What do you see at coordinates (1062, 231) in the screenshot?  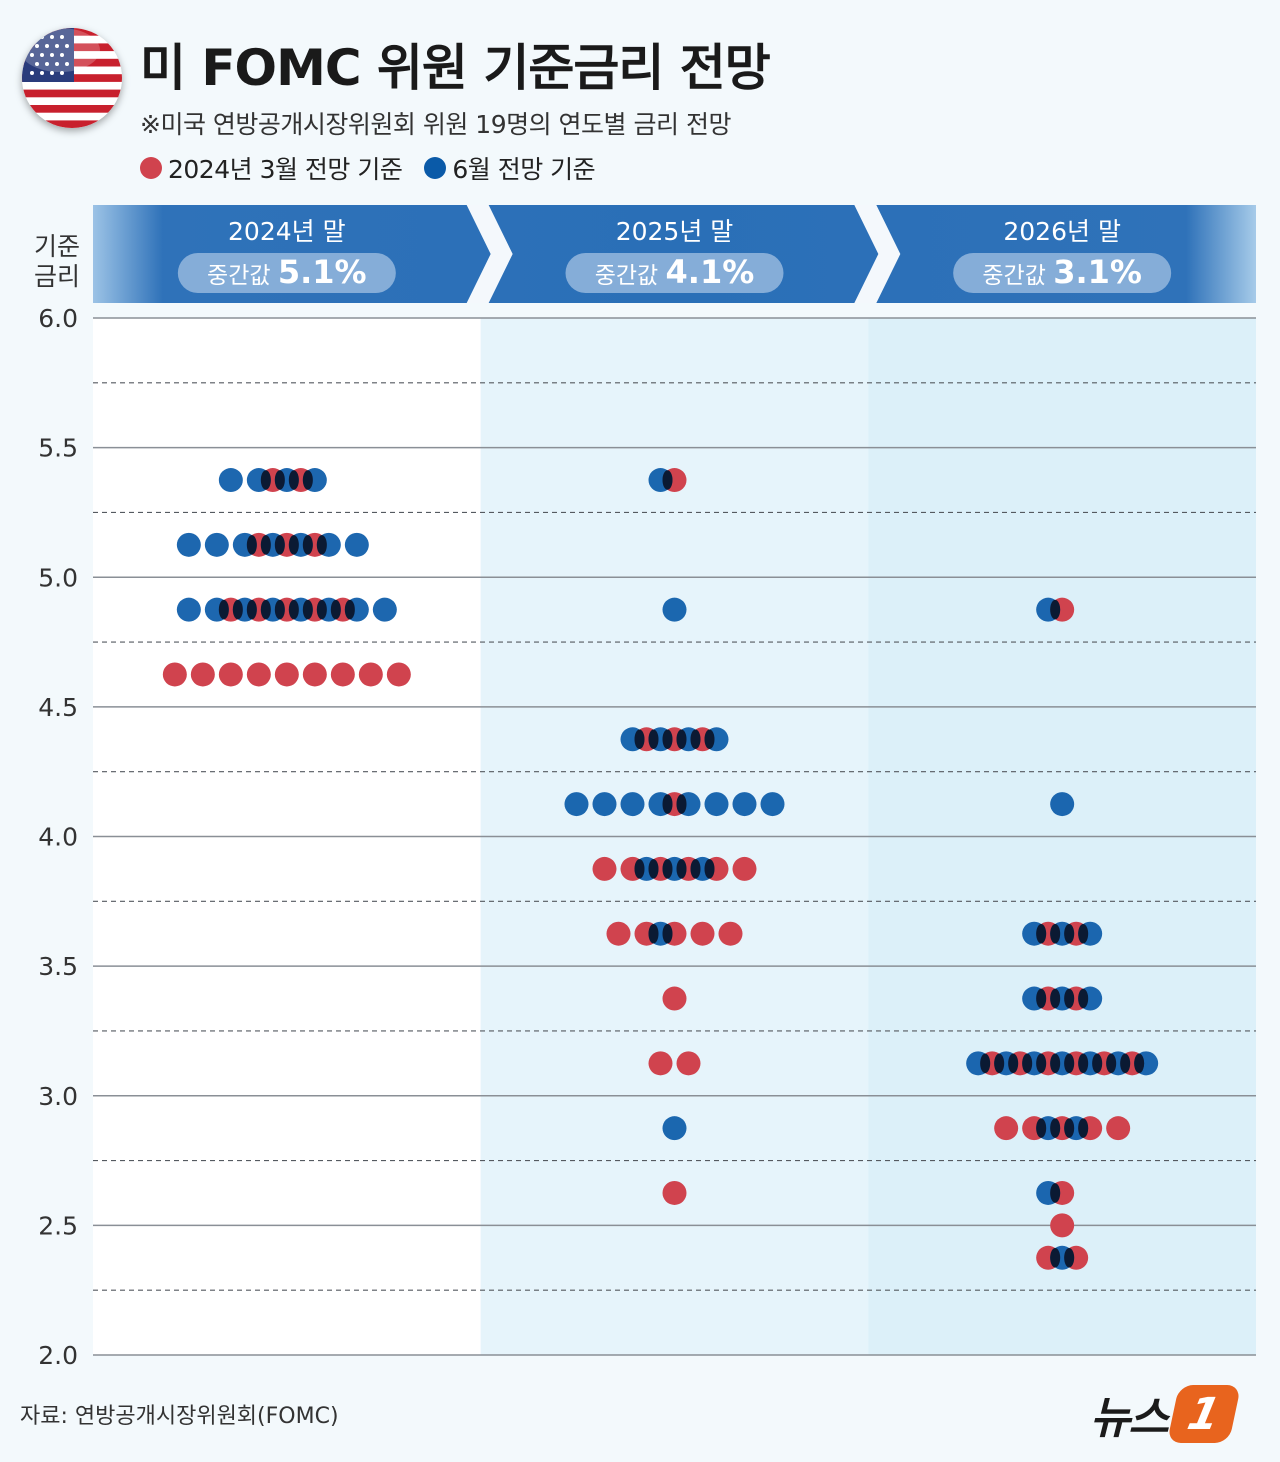 I see `category-label: 2026년 말` at bounding box center [1062, 231].